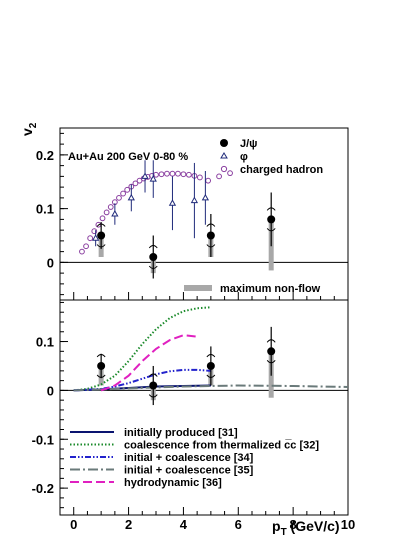 The image size is (415, 537). What do you see at coordinates (45, 342) in the screenshot?
I see `bottom-ytick-label: 0.1` at bounding box center [45, 342].